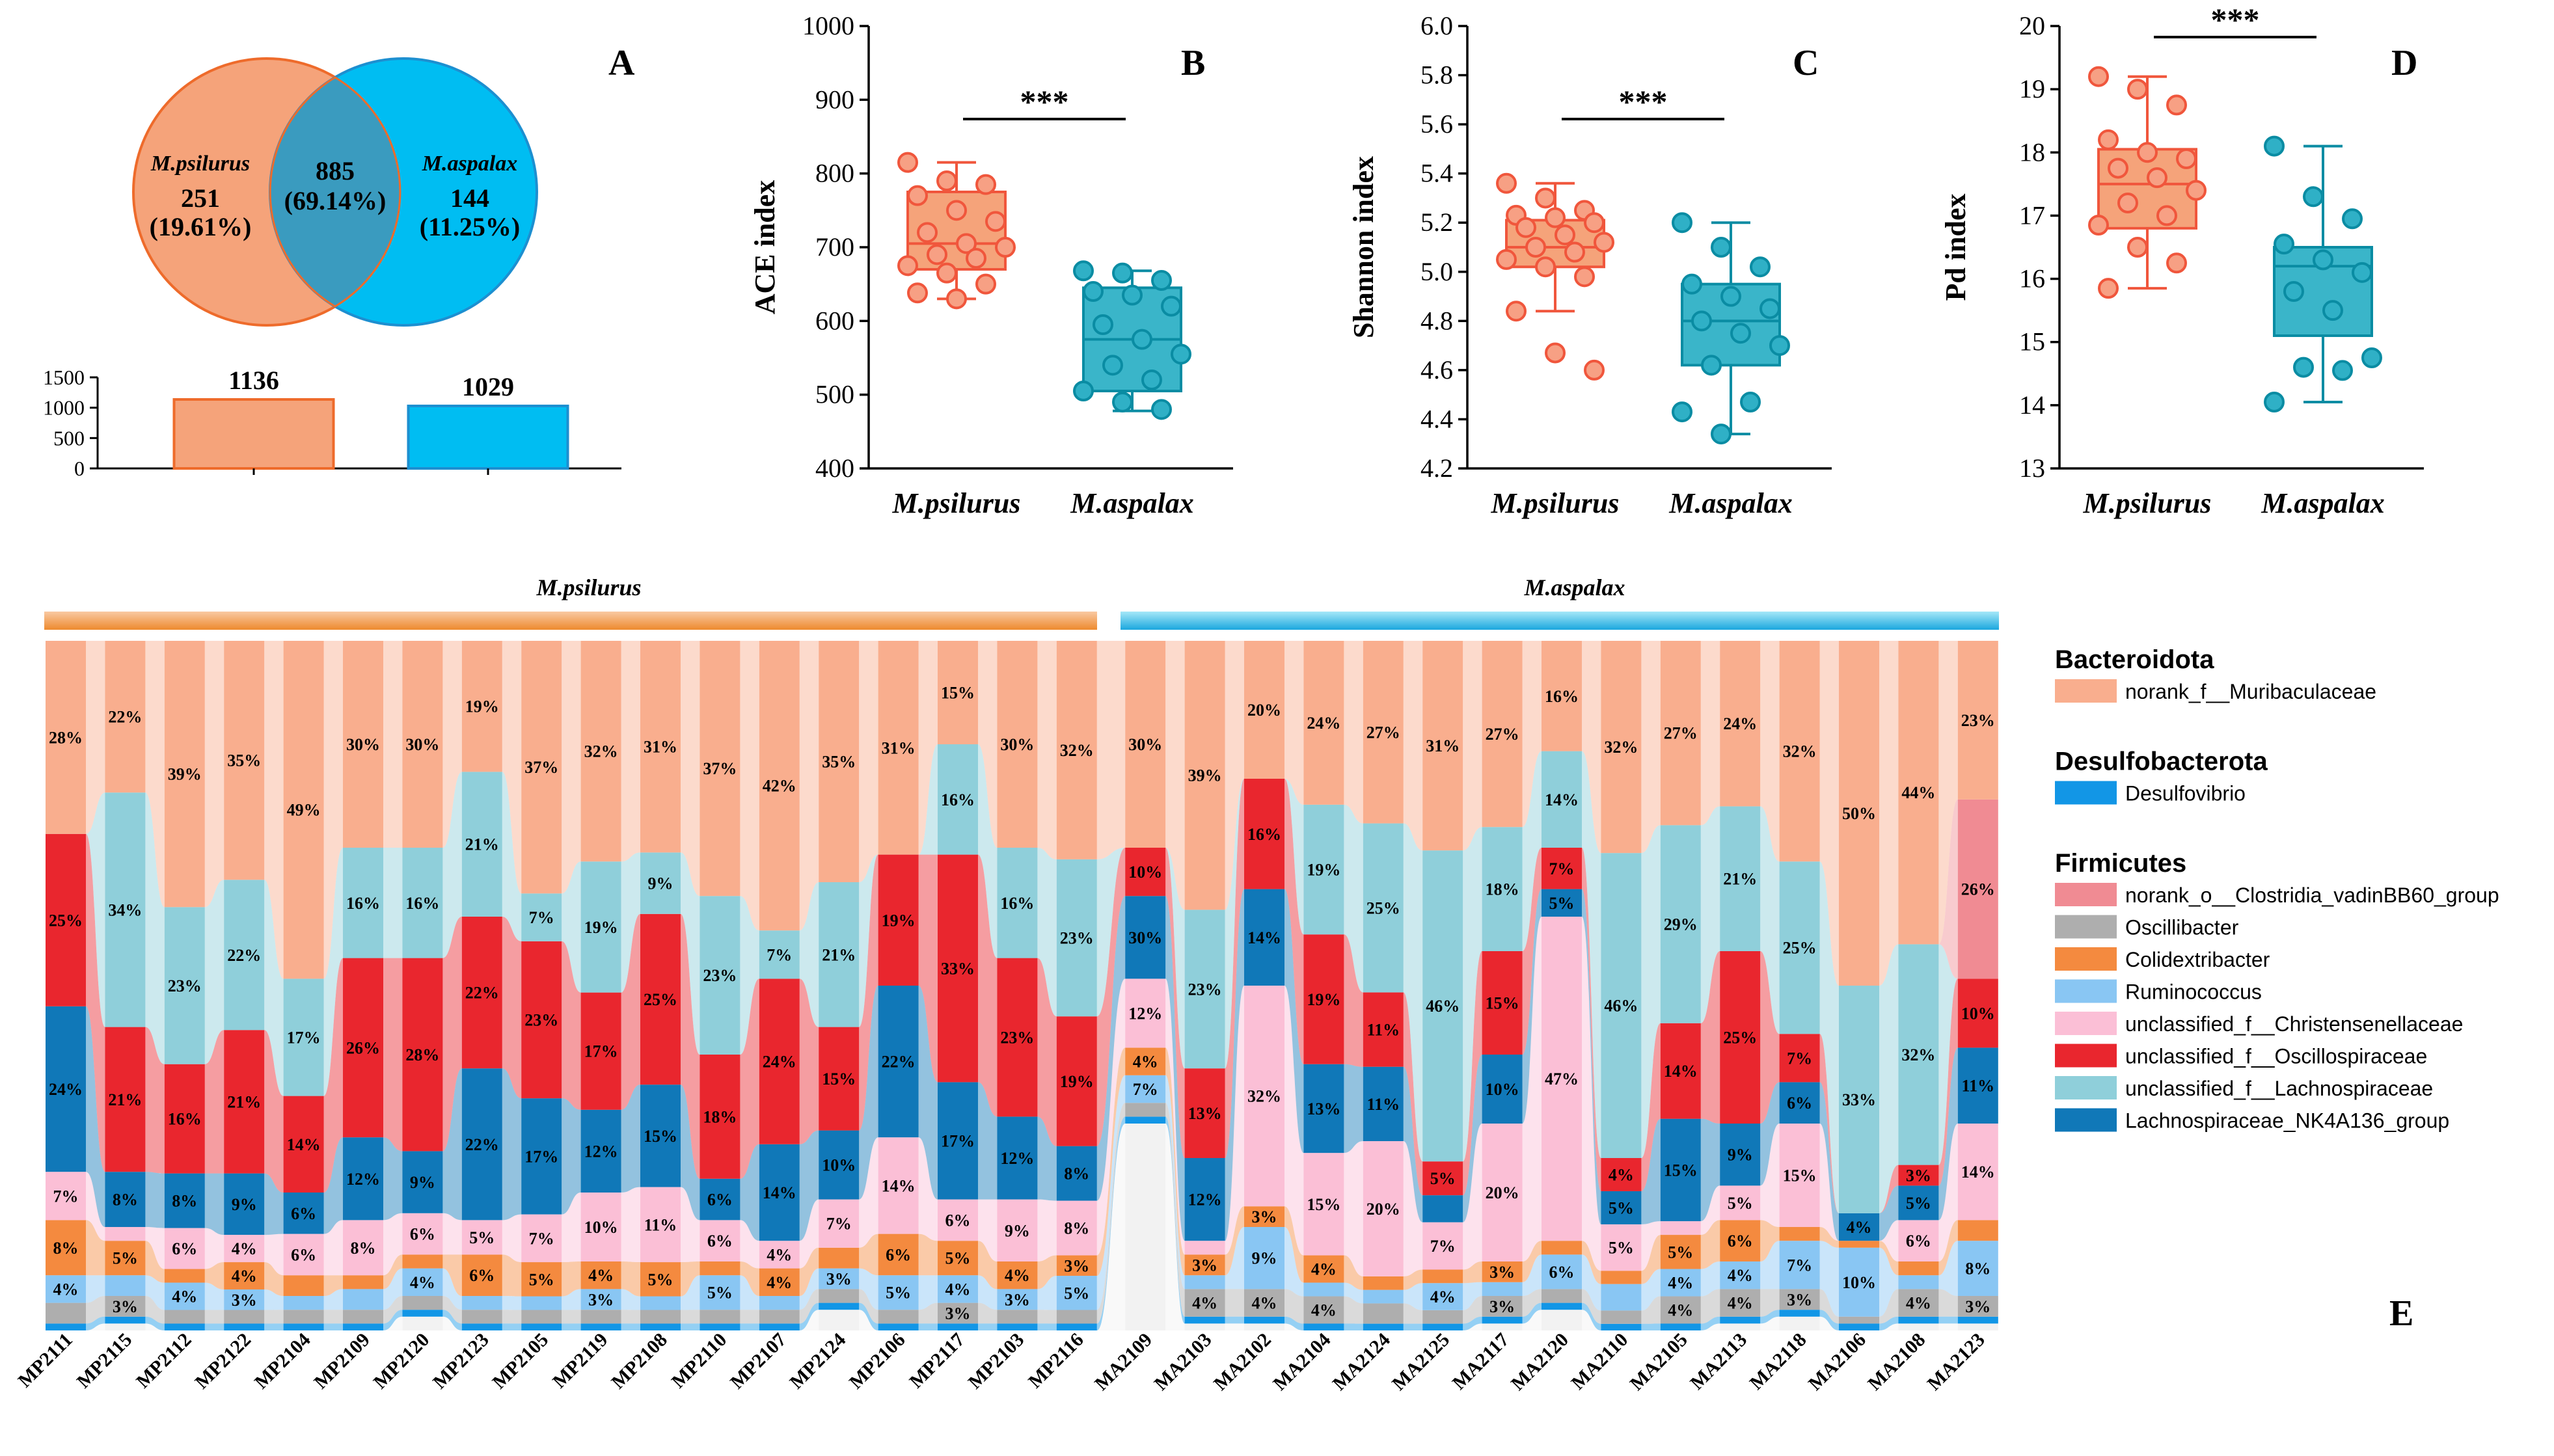 The height and width of the screenshot is (1456, 2554). Describe the element at coordinates (470, 198) in the screenshot. I see `venn-unique-aspalax: 144` at that location.